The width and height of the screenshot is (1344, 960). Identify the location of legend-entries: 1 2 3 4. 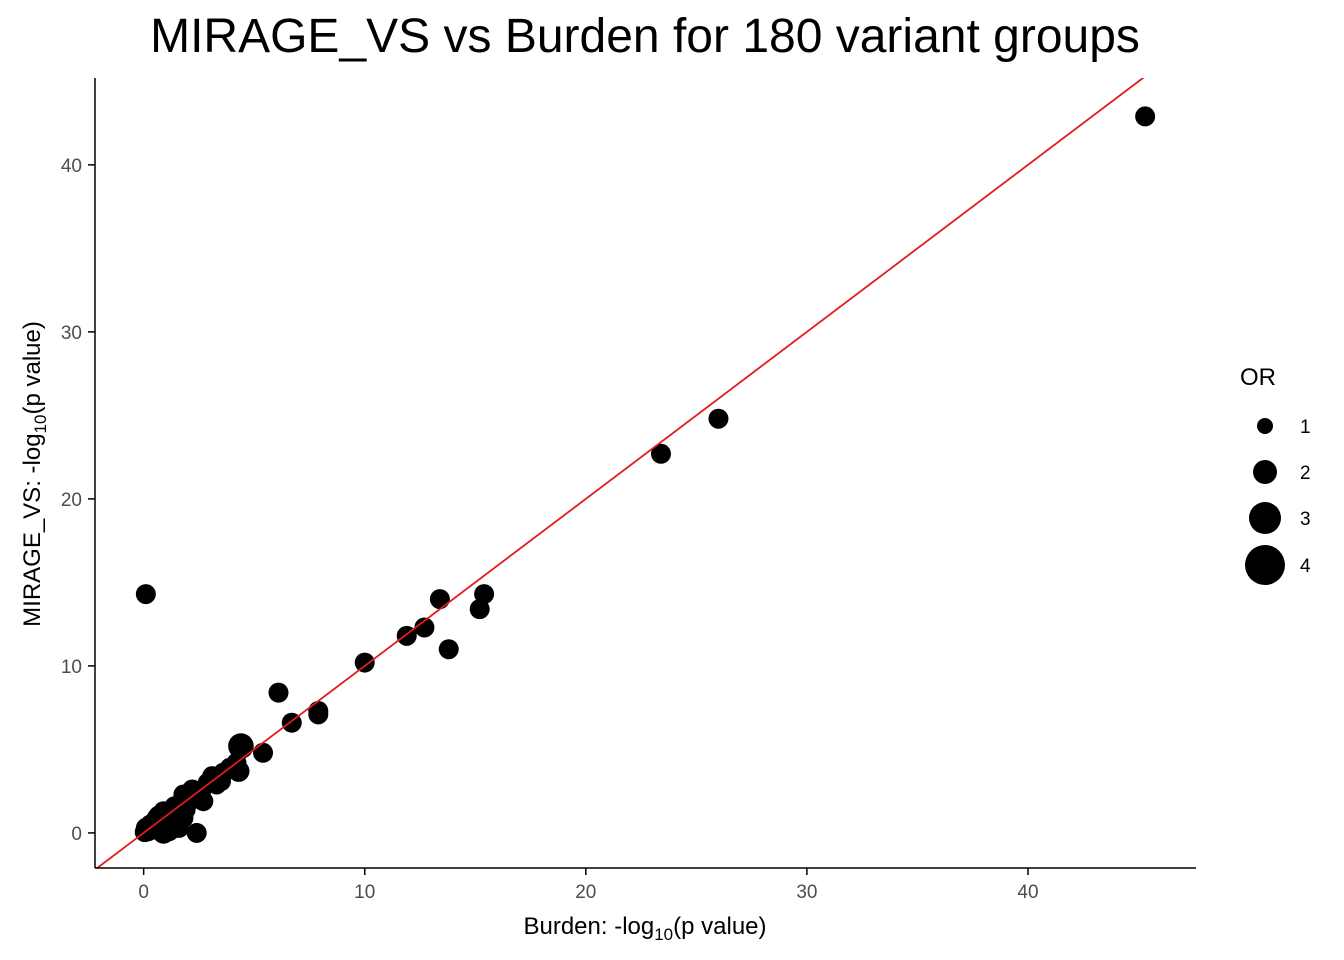
(1278, 501).